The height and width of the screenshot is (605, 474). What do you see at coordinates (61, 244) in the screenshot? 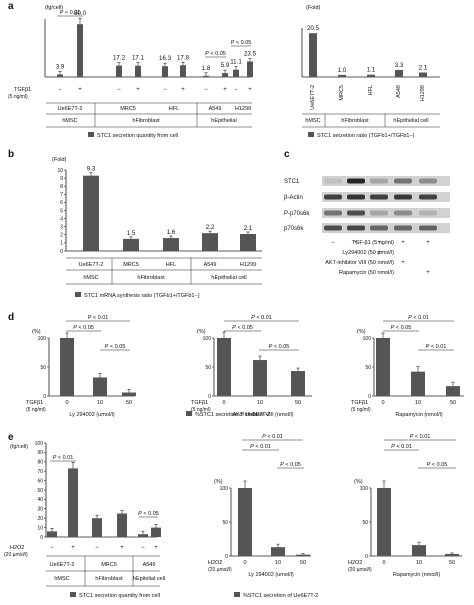
I see `y-tick-label: 1` at bounding box center [61, 244].